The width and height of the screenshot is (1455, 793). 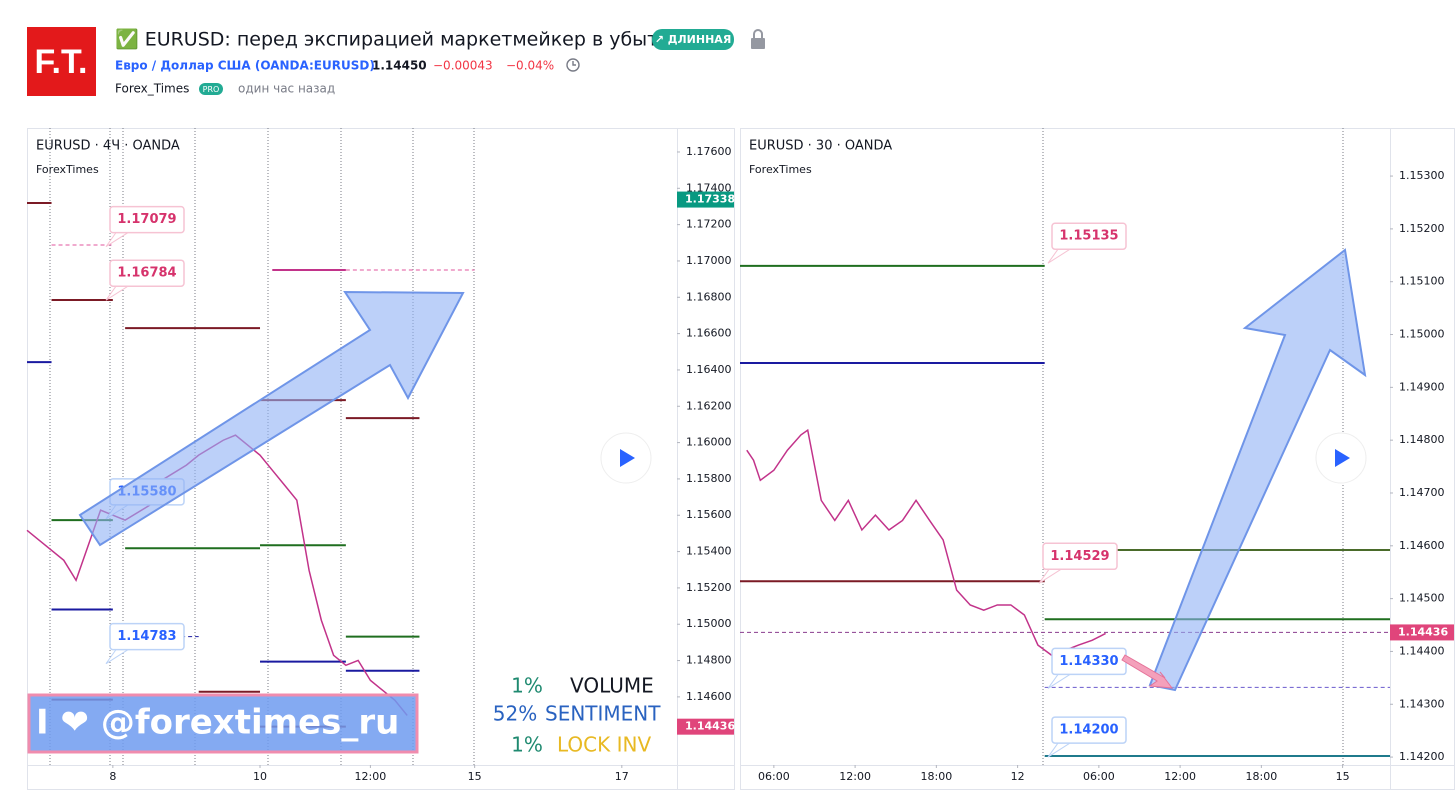 What do you see at coordinates (1422, 703) in the screenshot?
I see `y-tick-label: 1.14300` at bounding box center [1422, 703].